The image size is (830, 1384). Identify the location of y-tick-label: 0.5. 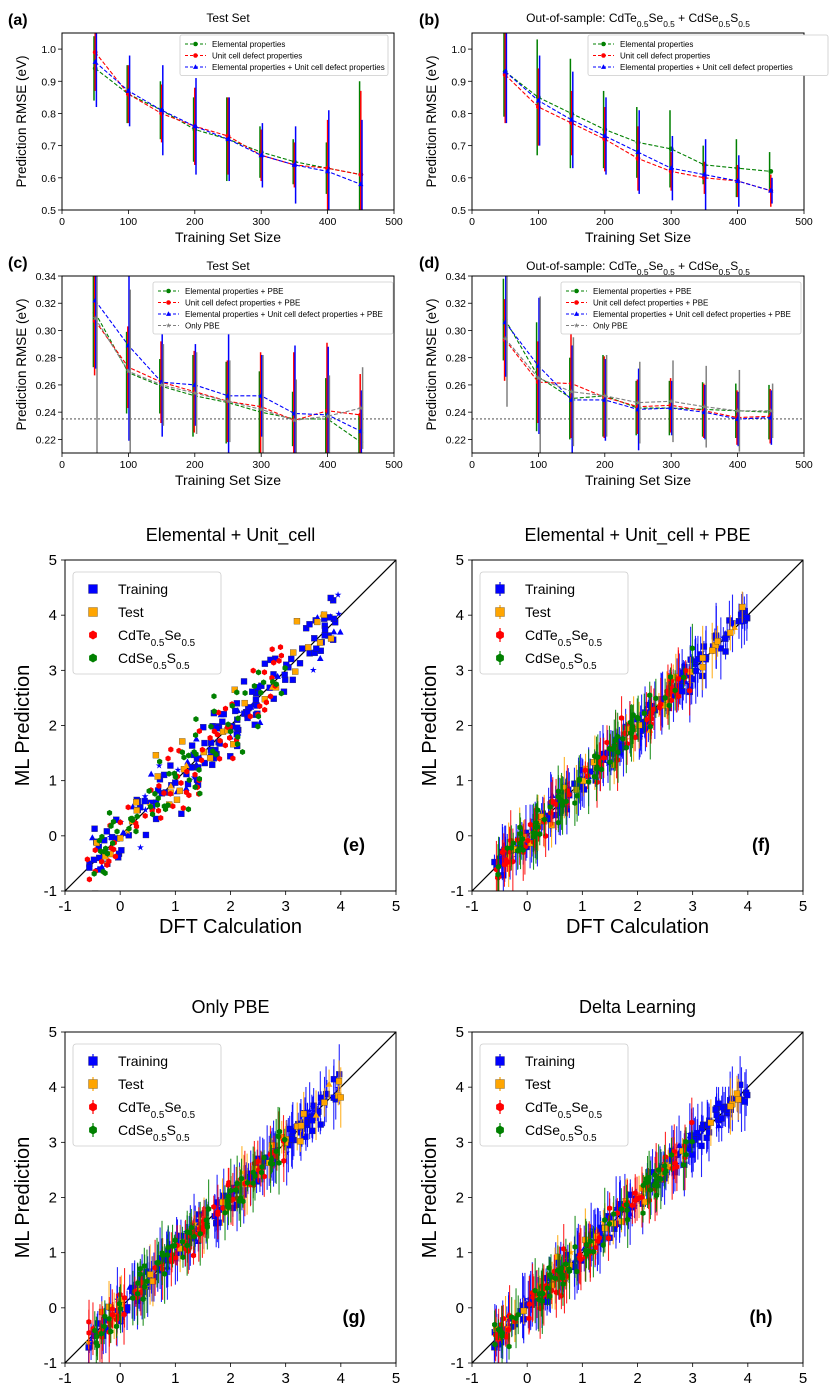
(48, 211).